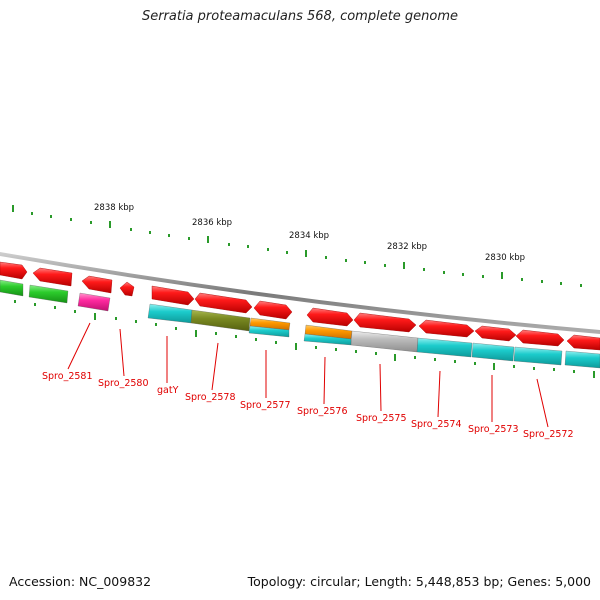  I want to click on gene-label: gatY, so click(168, 390).